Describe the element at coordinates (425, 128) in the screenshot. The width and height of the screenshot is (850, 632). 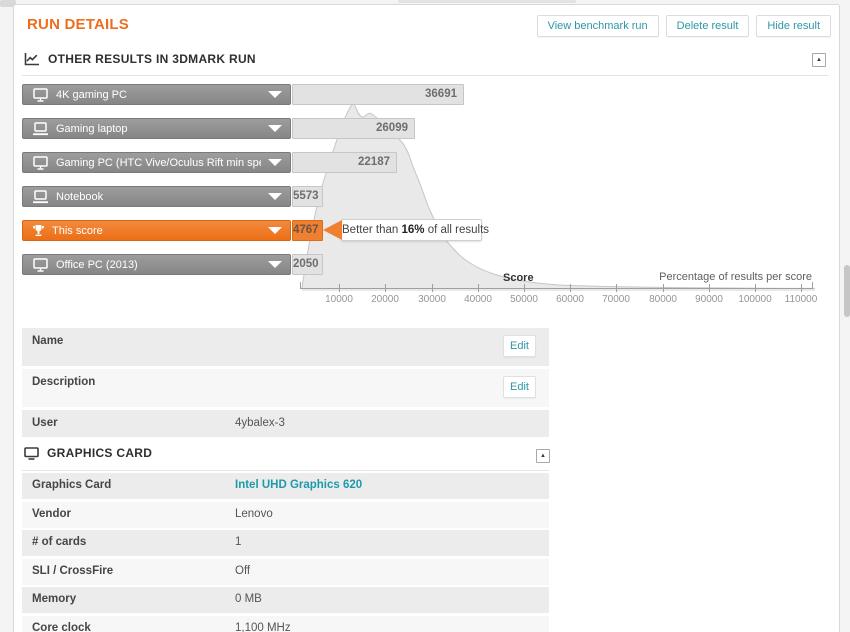
I see `chart-row: Gaming laptop 26099` at that location.